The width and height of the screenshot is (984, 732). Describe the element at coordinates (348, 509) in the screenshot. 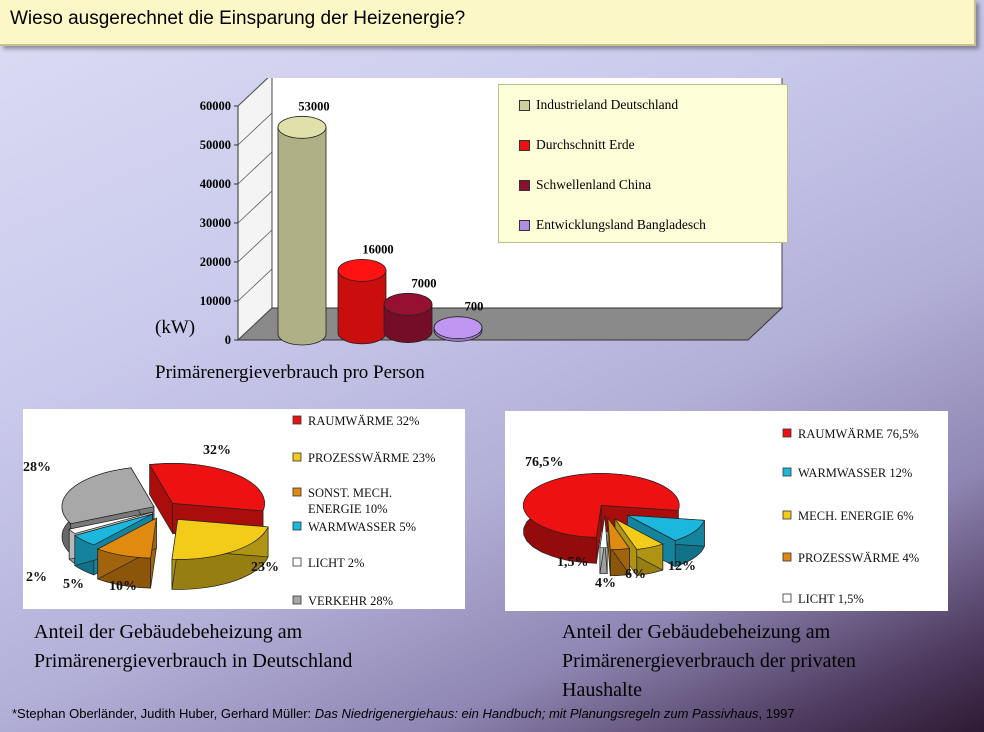

I see `pie-legend-label: ENERGIE 10%` at that location.